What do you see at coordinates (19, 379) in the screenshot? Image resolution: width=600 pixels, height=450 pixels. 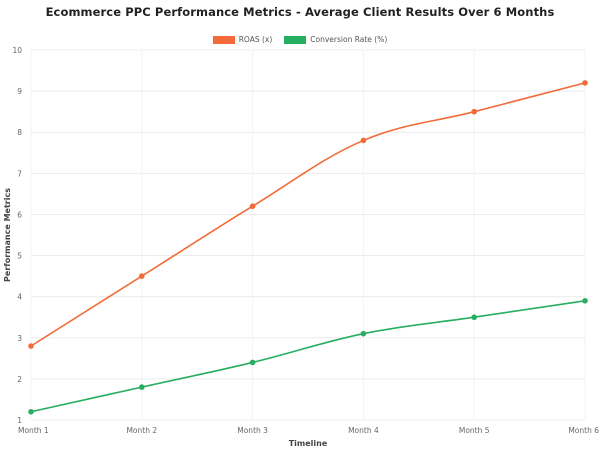 I see `y-tick-label: 2` at bounding box center [19, 379].